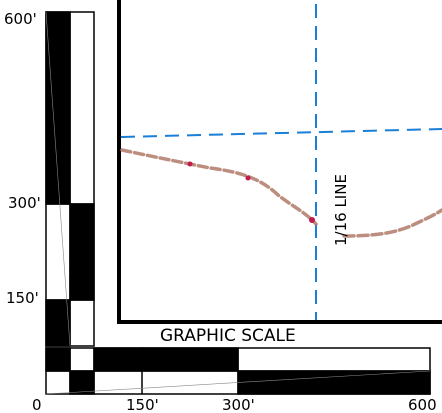  I want to click on boundary-trace, so click(219, 187).